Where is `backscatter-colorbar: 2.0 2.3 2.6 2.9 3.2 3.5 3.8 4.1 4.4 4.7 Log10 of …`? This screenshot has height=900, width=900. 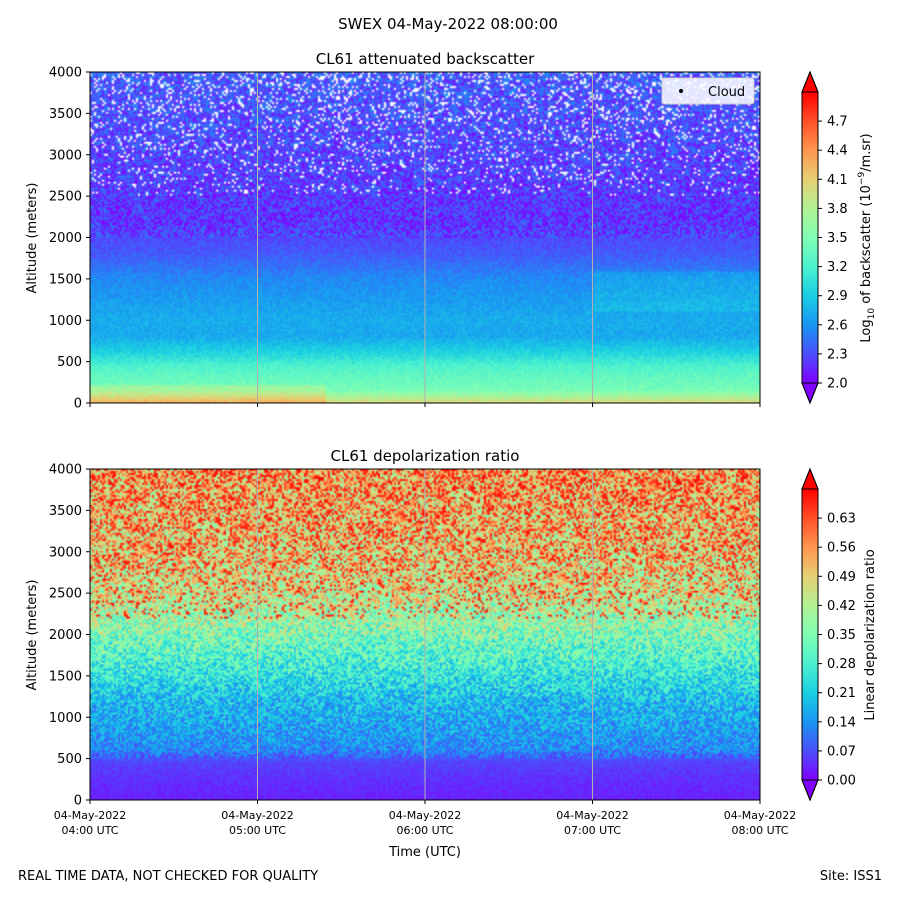 backscatter-colorbar: 2.0 2.3 2.6 2.9 3.2 3.5 3.8 4.1 4.4 4.7 Log10 of … is located at coordinates (839, 237).